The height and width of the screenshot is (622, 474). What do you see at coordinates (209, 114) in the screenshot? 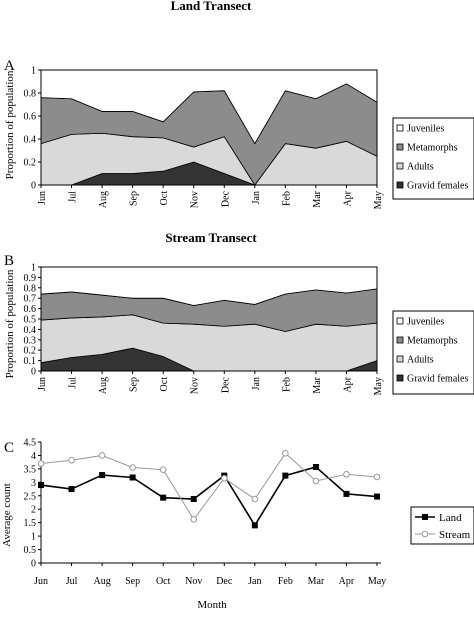
I see `panel-a-total-line` at bounding box center [209, 114].